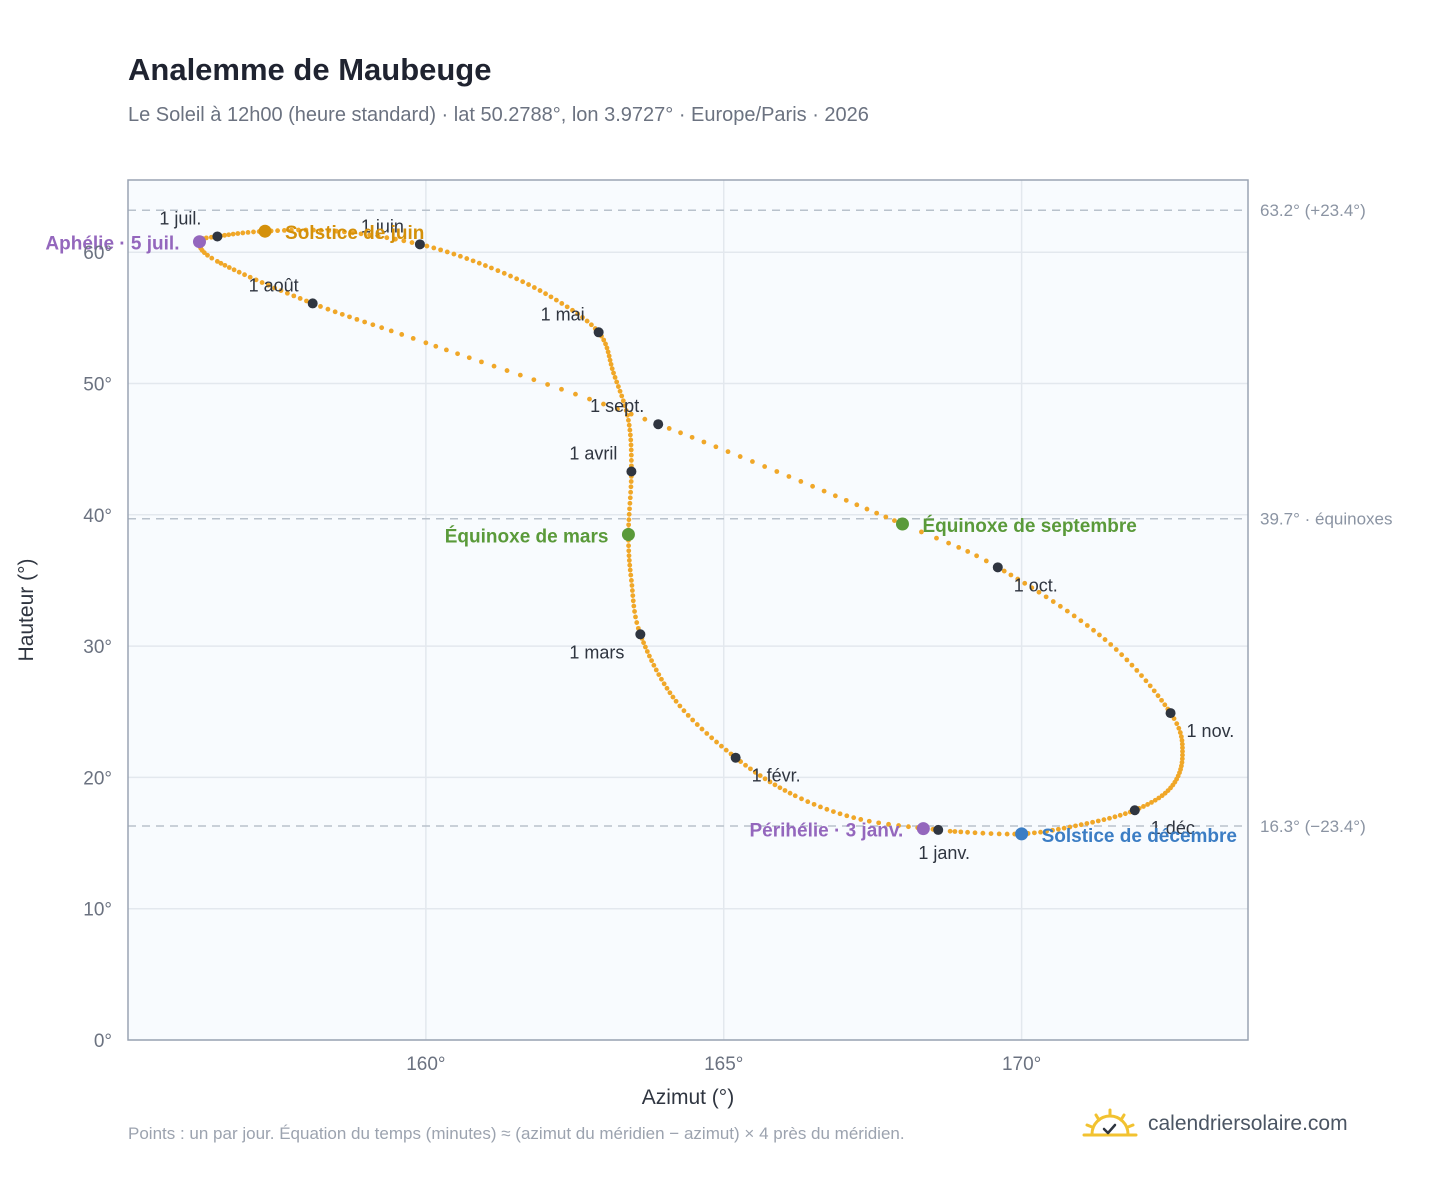  Describe the element at coordinates (944, 853) in the screenshot. I see `month-label: 1 janv.` at that location.